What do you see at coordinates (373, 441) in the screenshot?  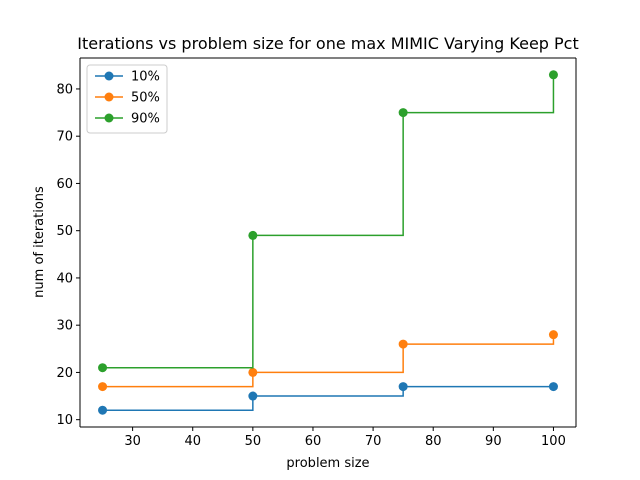 I see `x-tick-label-4: 70` at bounding box center [373, 441].